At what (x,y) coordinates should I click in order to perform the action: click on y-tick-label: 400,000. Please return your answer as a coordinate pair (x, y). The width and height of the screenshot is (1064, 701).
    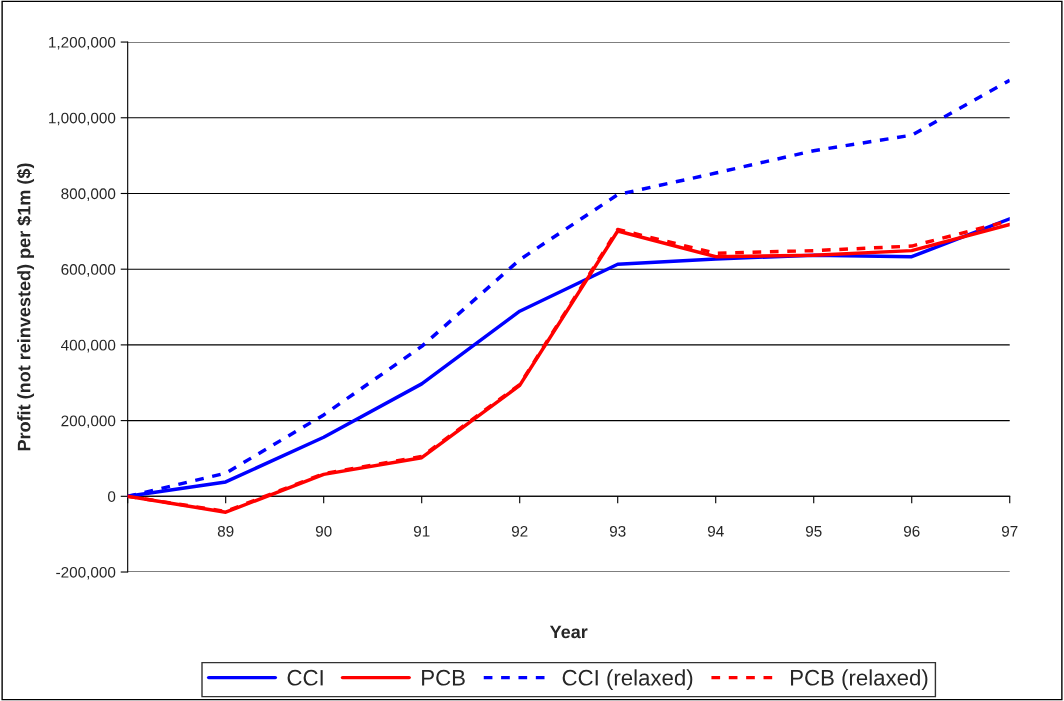
    Looking at the image, I should click on (88, 346).